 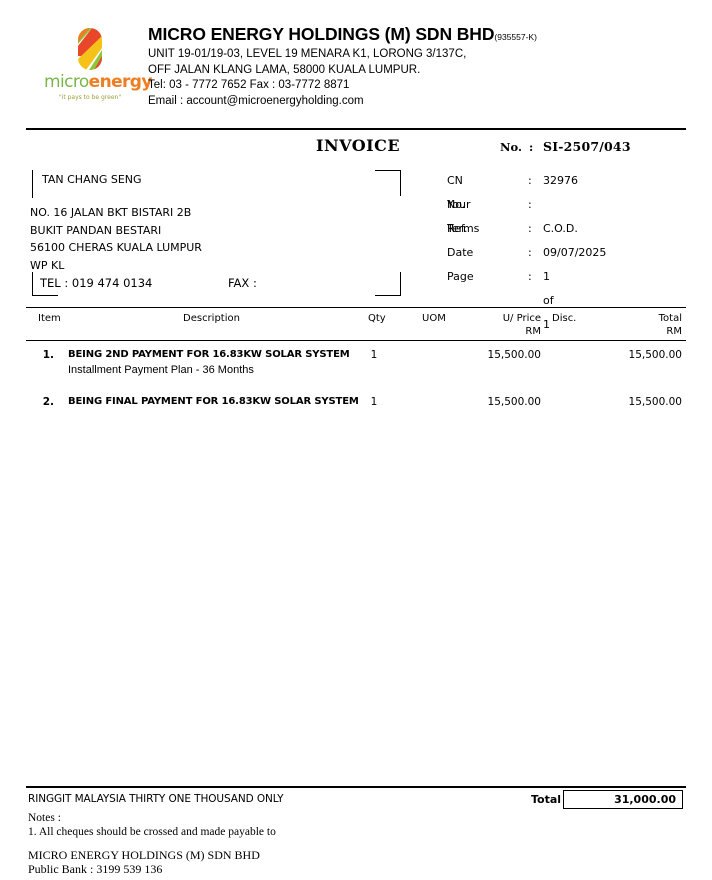 I want to click on column-header-unit-price: U/ Price, so click(x=521, y=318).